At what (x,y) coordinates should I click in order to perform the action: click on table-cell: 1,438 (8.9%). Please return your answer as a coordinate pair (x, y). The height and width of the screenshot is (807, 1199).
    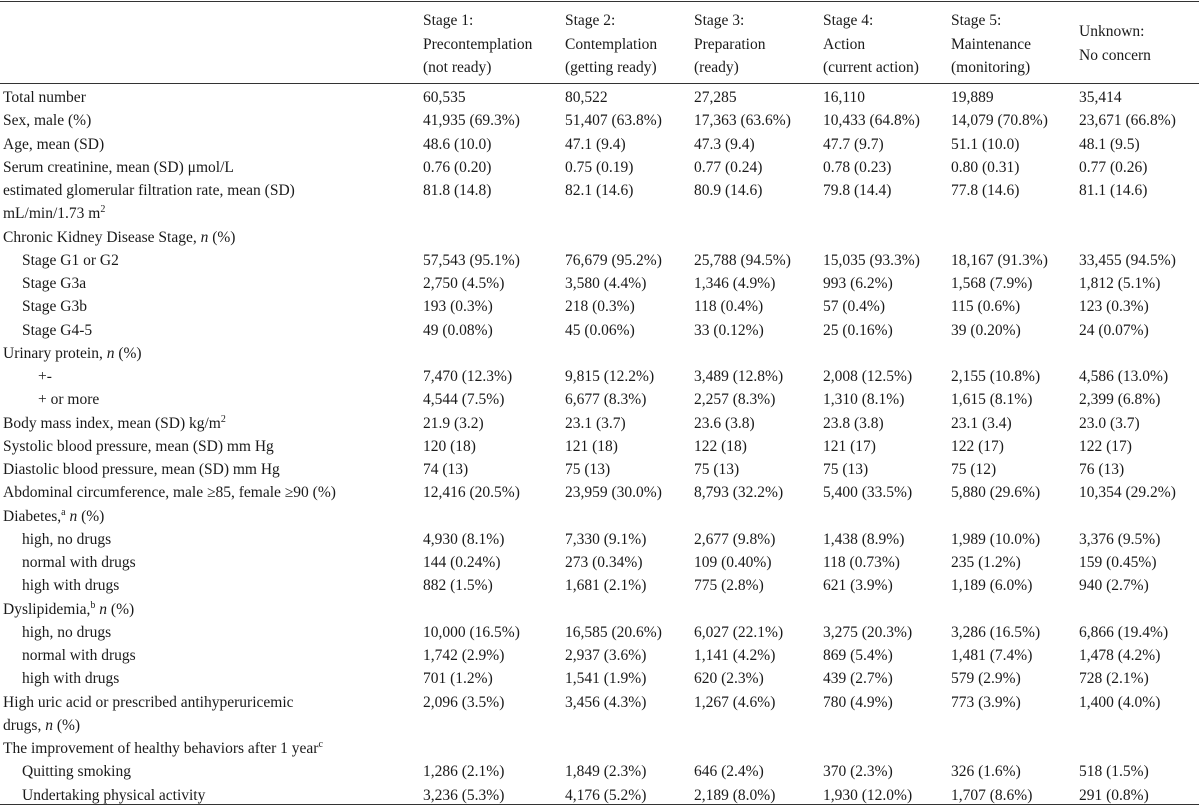
    Looking at the image, I should click on (864, 539).